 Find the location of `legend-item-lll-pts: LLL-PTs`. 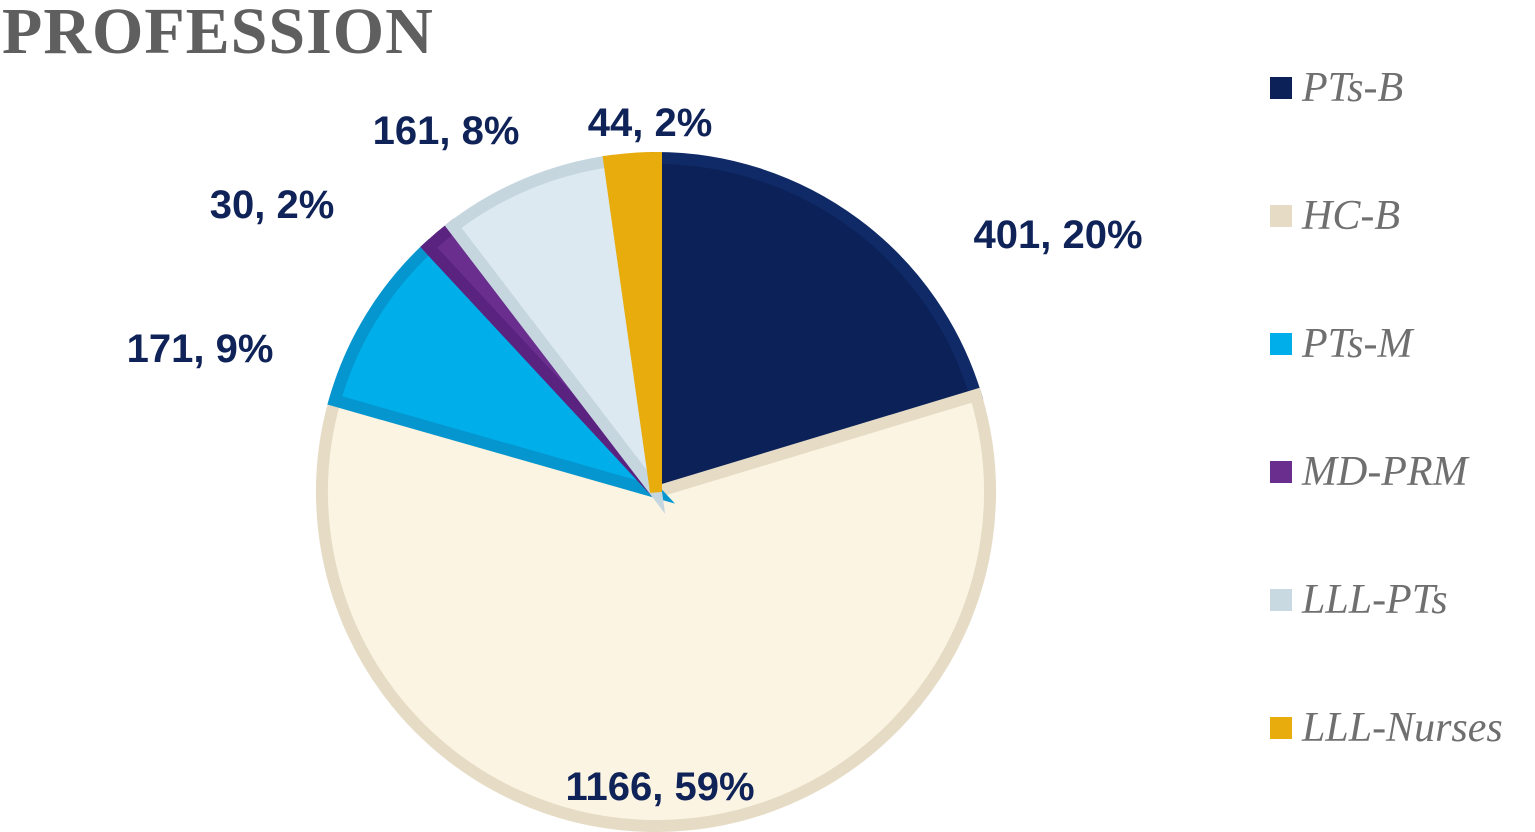

legend-item-lll-pts: LLL-PTs is located at coordinates (1402, 600).